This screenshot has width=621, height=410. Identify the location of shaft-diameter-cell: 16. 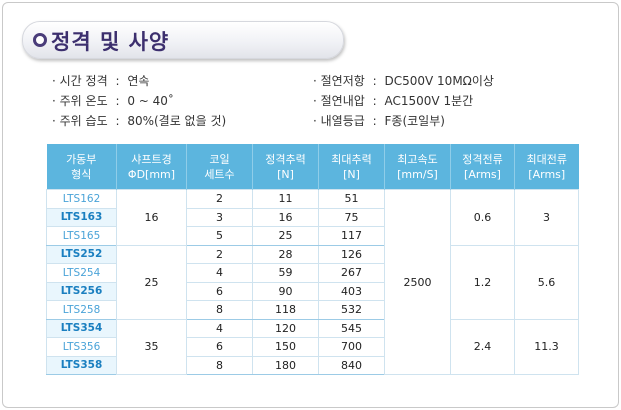
(151, 217).